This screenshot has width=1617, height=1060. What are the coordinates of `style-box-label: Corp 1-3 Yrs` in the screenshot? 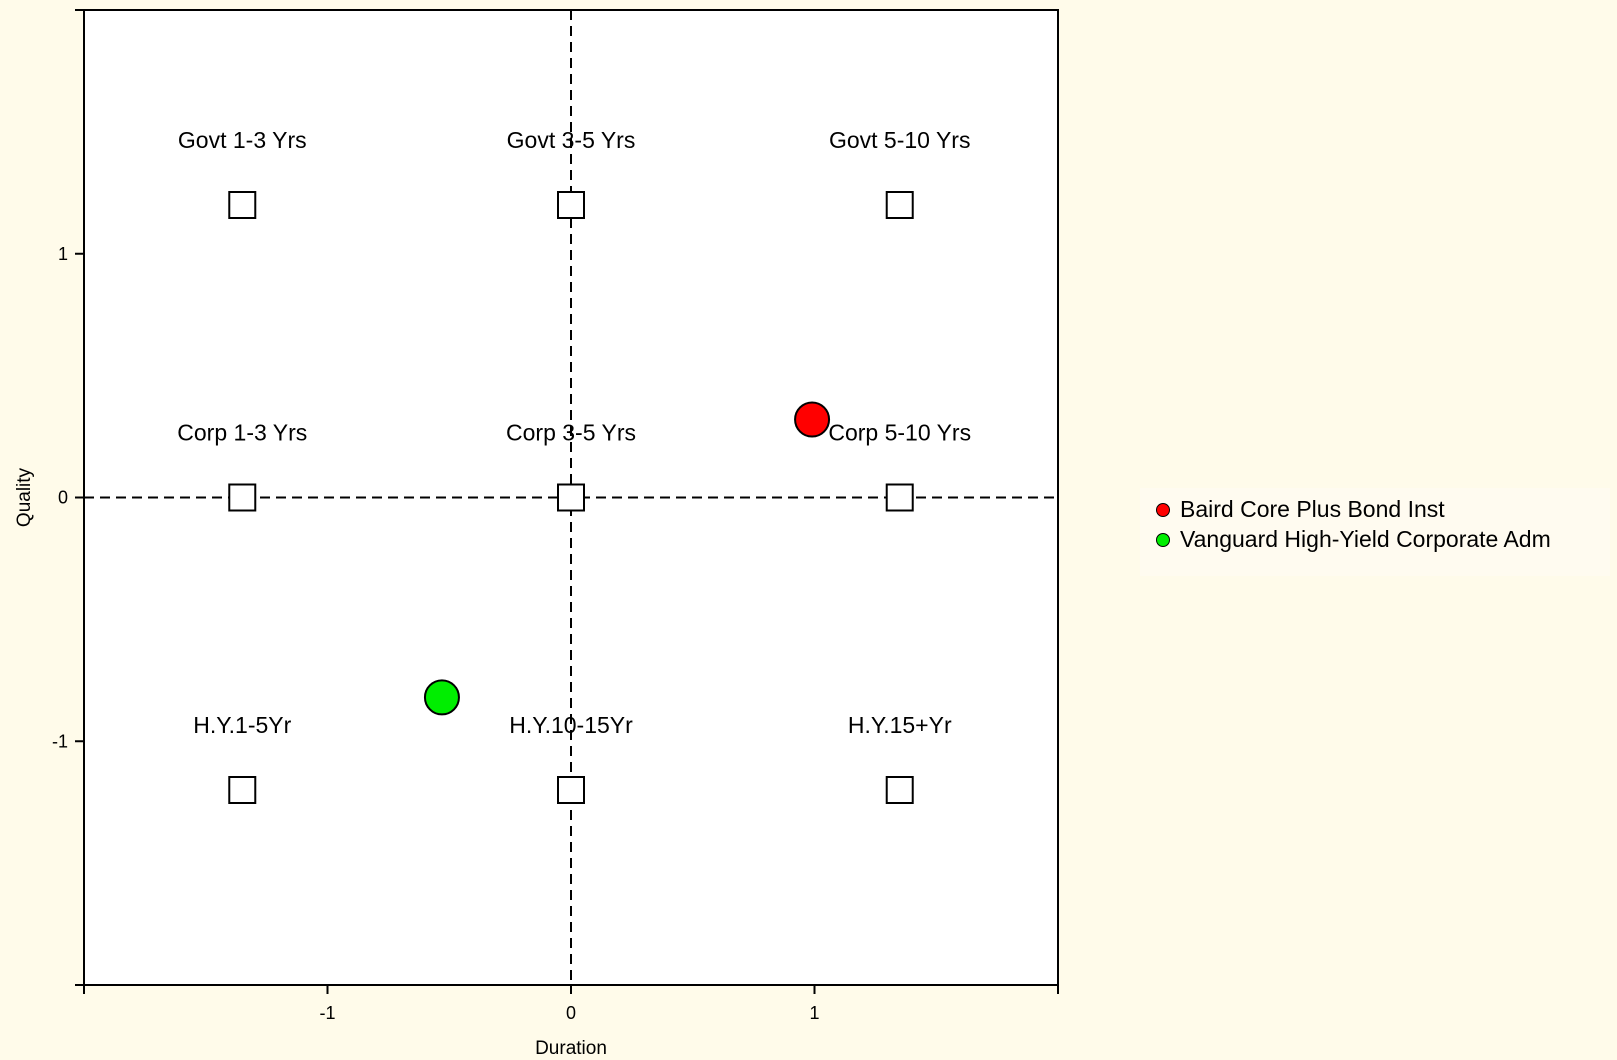 It's located at (242, 433).